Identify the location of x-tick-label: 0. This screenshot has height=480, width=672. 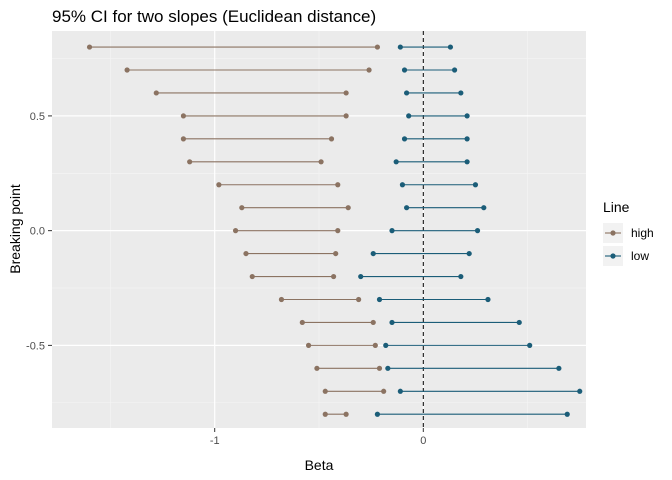
(423, 441).